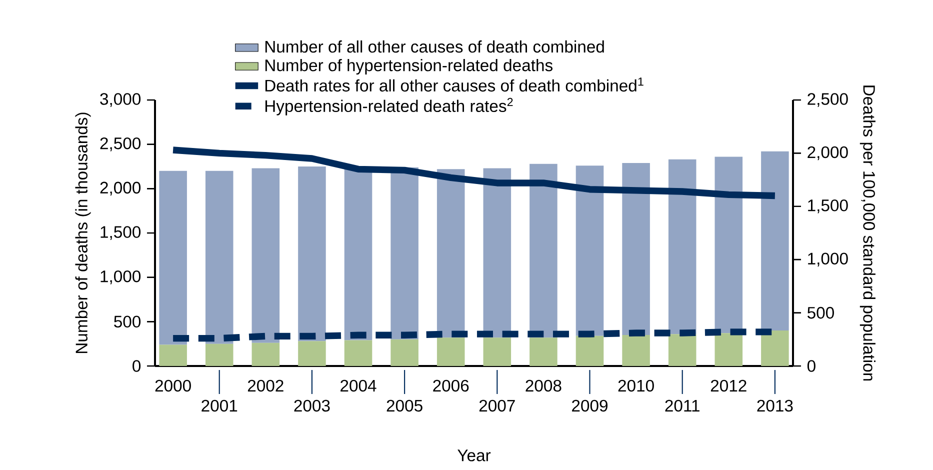  What do you see at coordinates (497, 406) in the screenshot?
I see `x-tick-label: 2007` at bounding box center [497, 406].